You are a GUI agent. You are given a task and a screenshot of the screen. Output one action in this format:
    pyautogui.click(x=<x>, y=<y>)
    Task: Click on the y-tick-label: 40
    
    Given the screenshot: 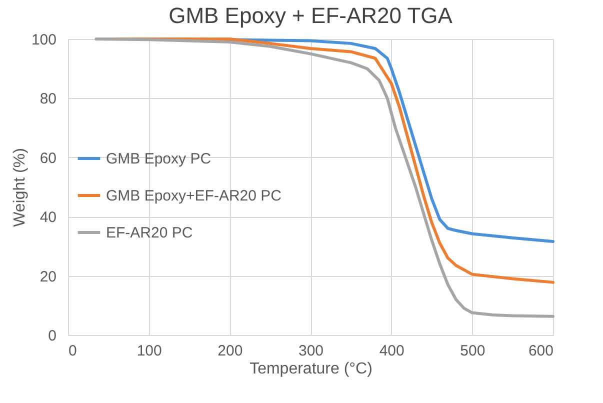 What is the action you would take?
    pyautogui.click(x=48, y=217)
    